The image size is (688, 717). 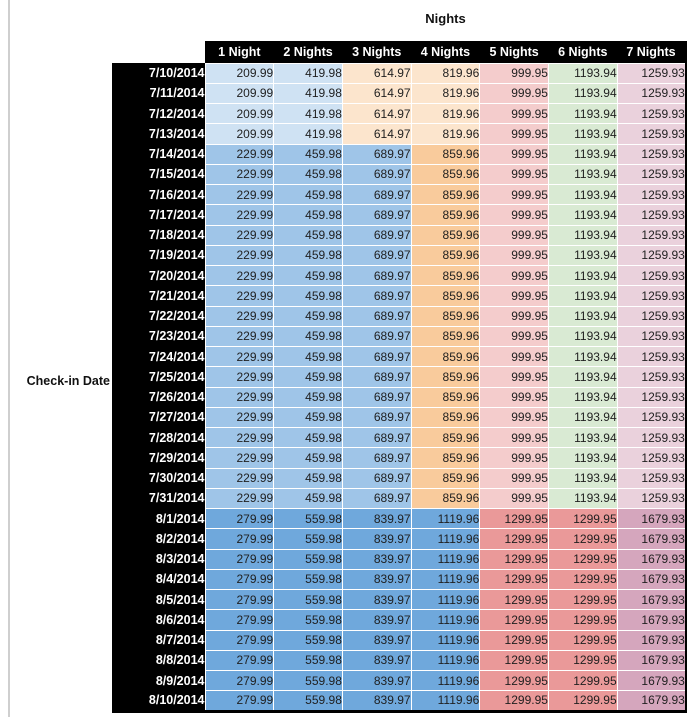 What do you see at coordinates (158, 235) in the screenshot?
I see `date-cell: 7/18/2014` at bounding box center [158, 235].